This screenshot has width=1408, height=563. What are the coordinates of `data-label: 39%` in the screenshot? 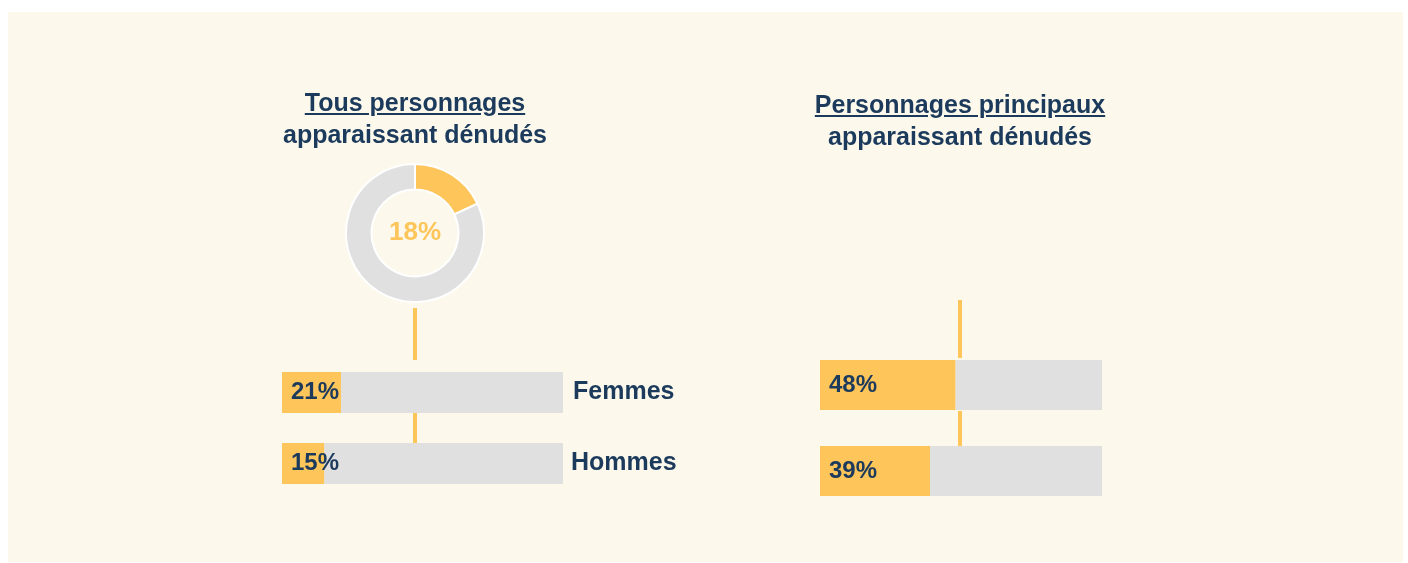 It's located at (853, 469).